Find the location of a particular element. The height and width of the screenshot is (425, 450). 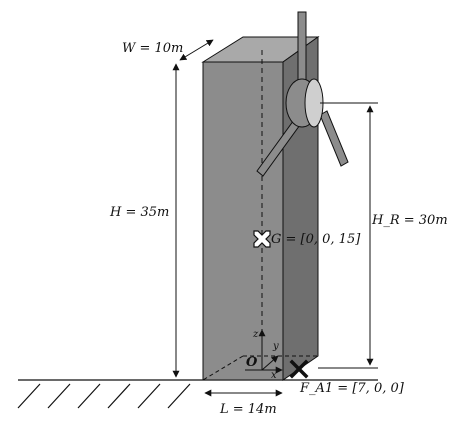

blade-lower-right is located at coordinates (334, 138).